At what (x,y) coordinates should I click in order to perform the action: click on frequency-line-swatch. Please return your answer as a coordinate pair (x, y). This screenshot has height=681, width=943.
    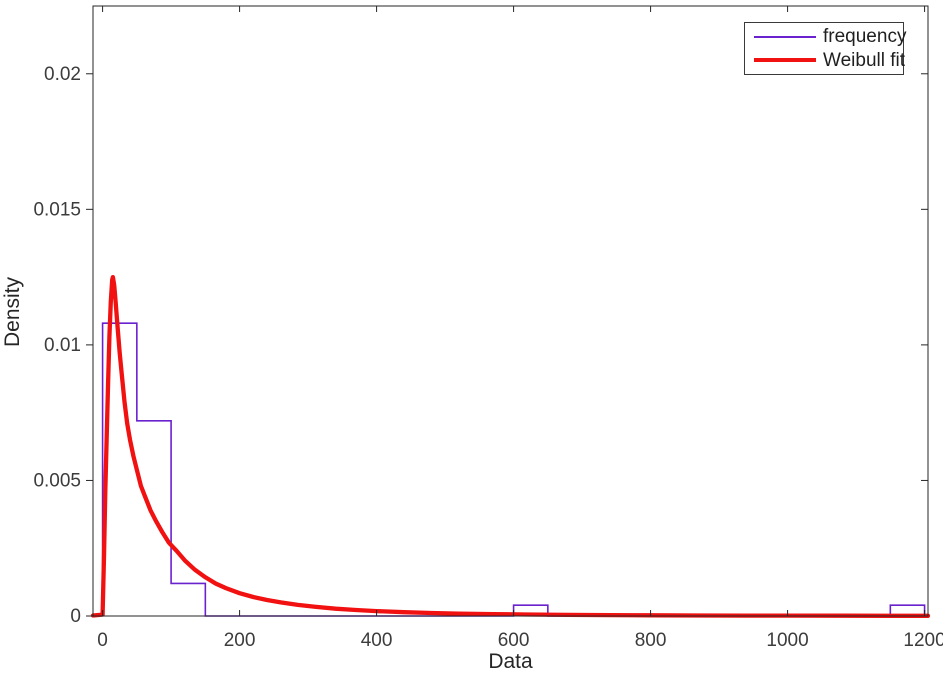
    Looking at the image, I should click on (785, 36).